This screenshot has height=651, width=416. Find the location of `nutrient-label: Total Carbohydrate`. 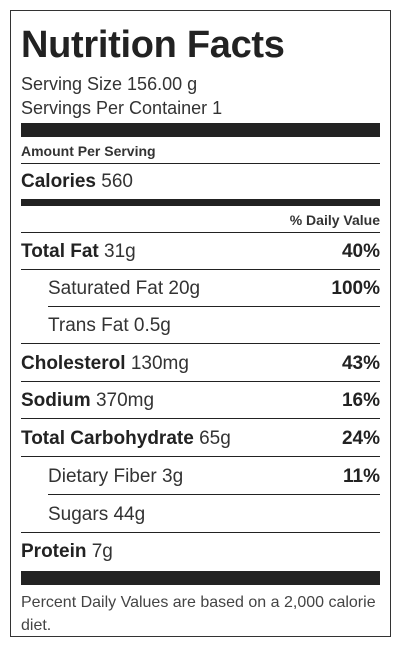

nutrient-label: Total Carbohydrate is located at coordinates (107, 438).